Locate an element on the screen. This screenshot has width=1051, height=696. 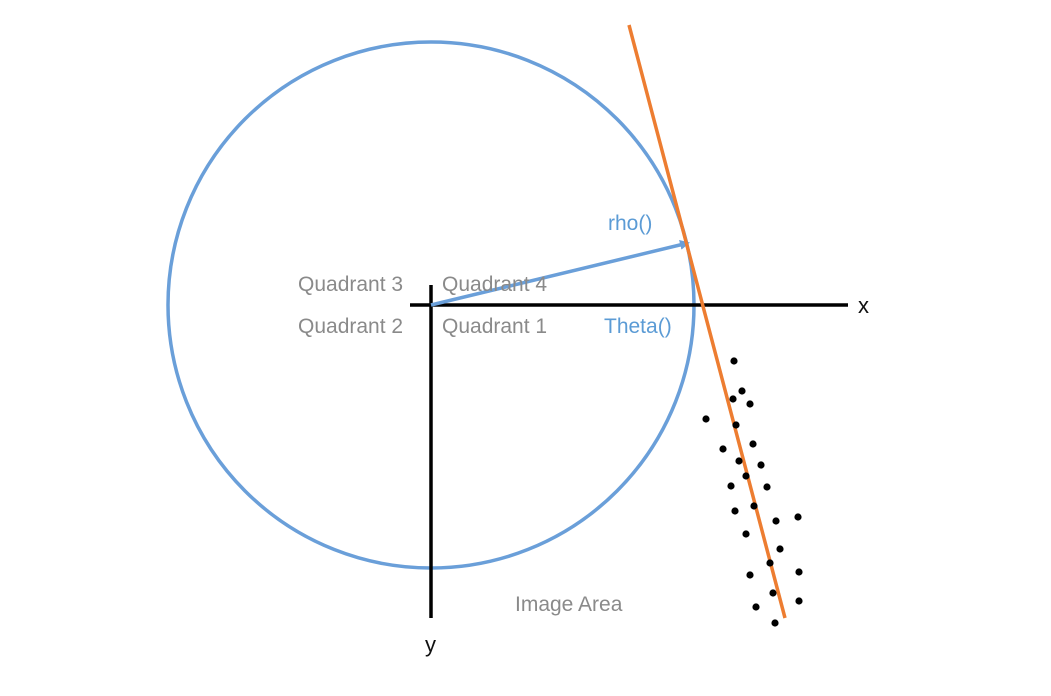
hough-line is located at coordinates (707, 321).